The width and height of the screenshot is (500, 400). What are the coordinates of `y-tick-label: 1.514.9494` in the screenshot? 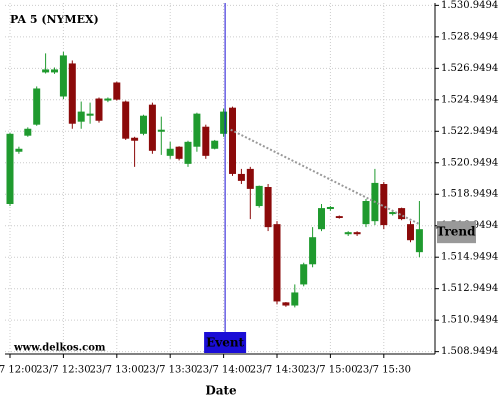 It's located at (469, 257).